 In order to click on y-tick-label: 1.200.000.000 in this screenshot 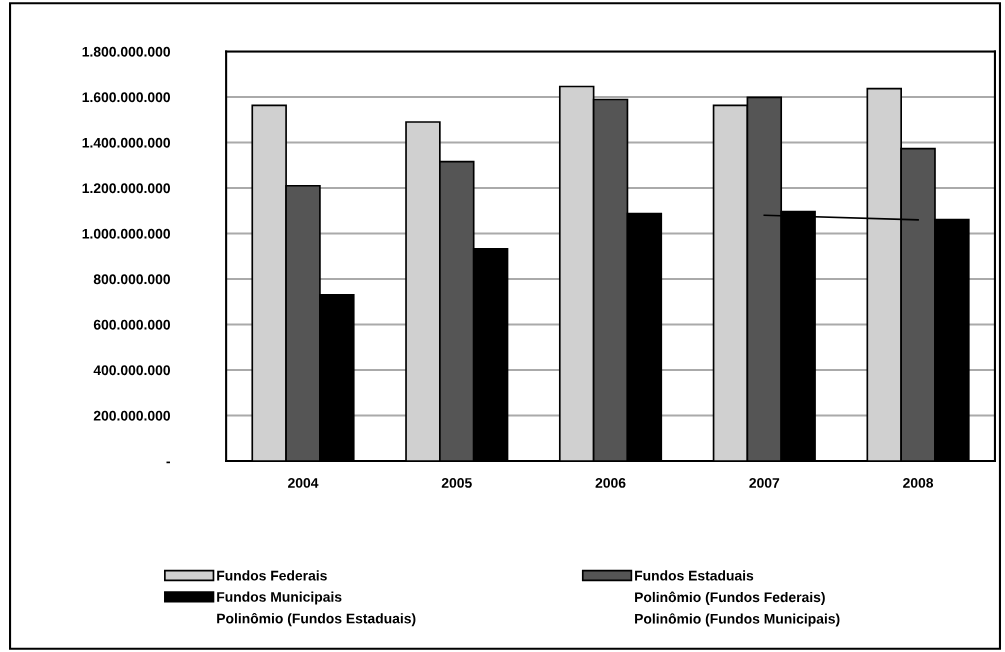, I will do `click(126, 188)`.